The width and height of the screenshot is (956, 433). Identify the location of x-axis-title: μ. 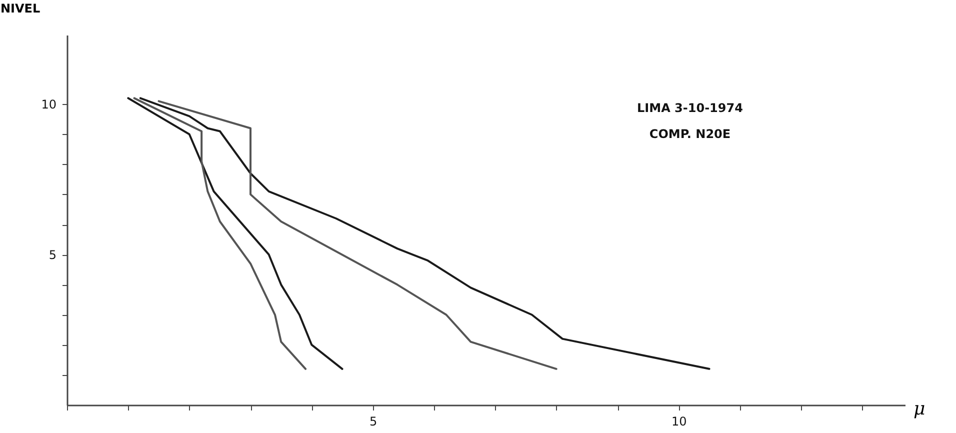
(920, 409).